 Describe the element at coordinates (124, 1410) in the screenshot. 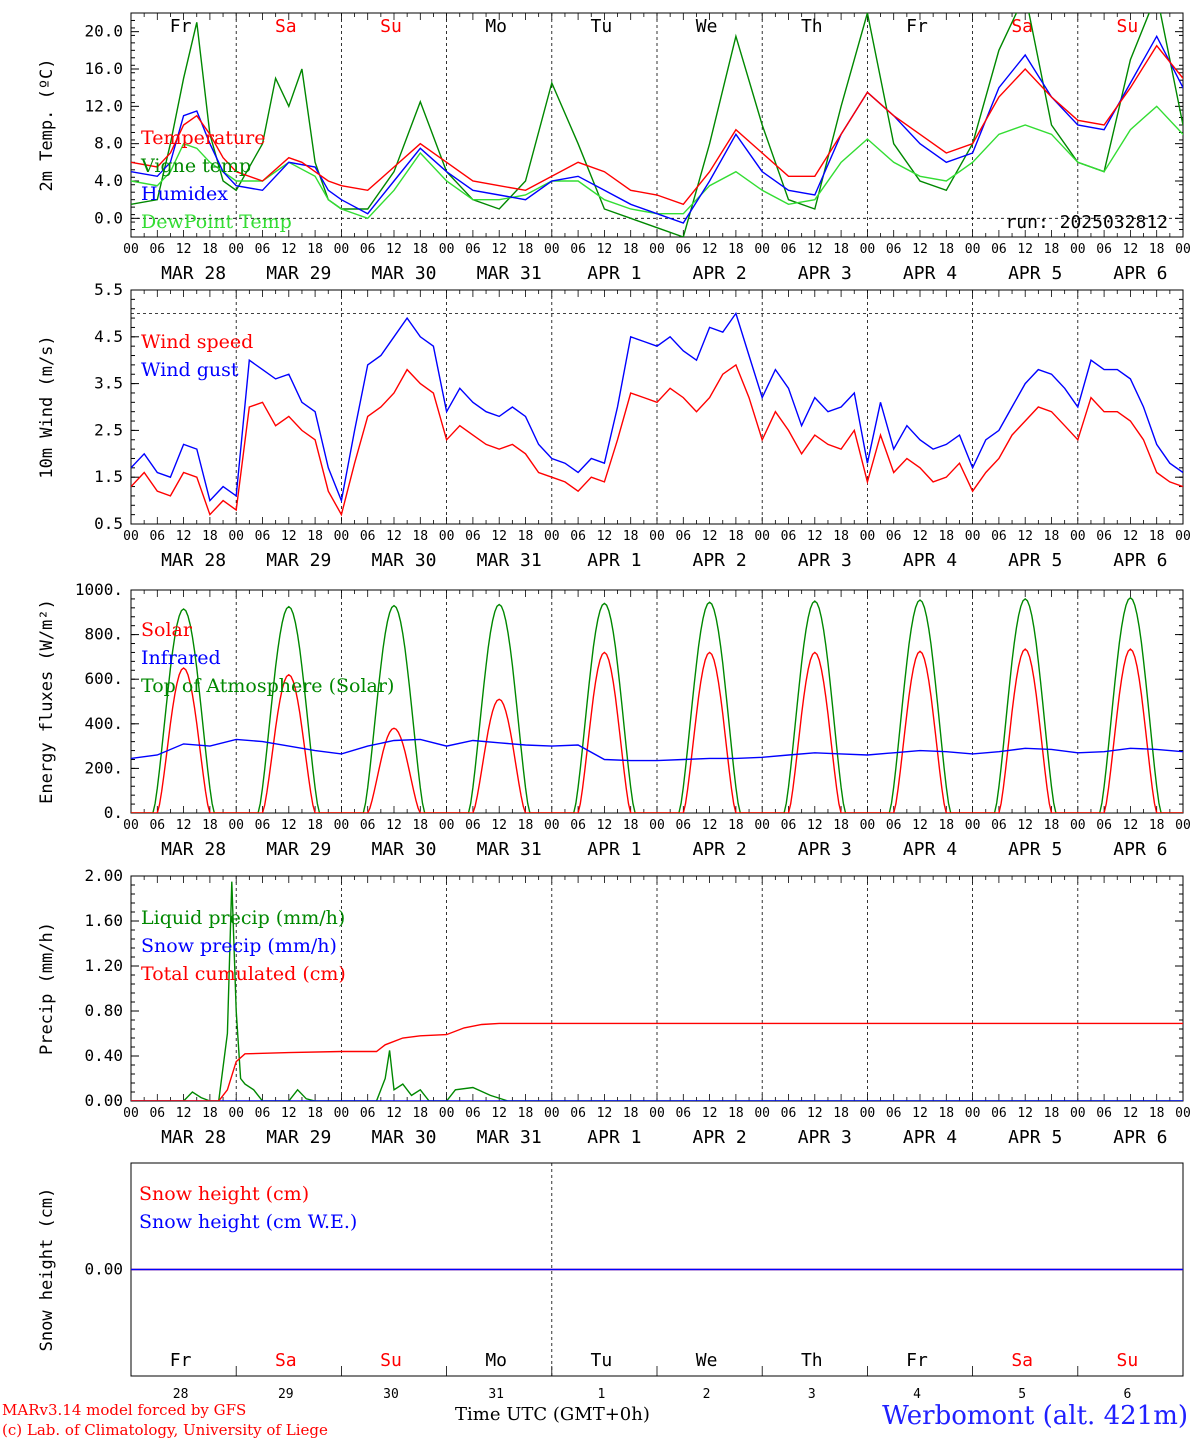

I see `model-credit: MARv3.14 model forced by GFS` at that location.